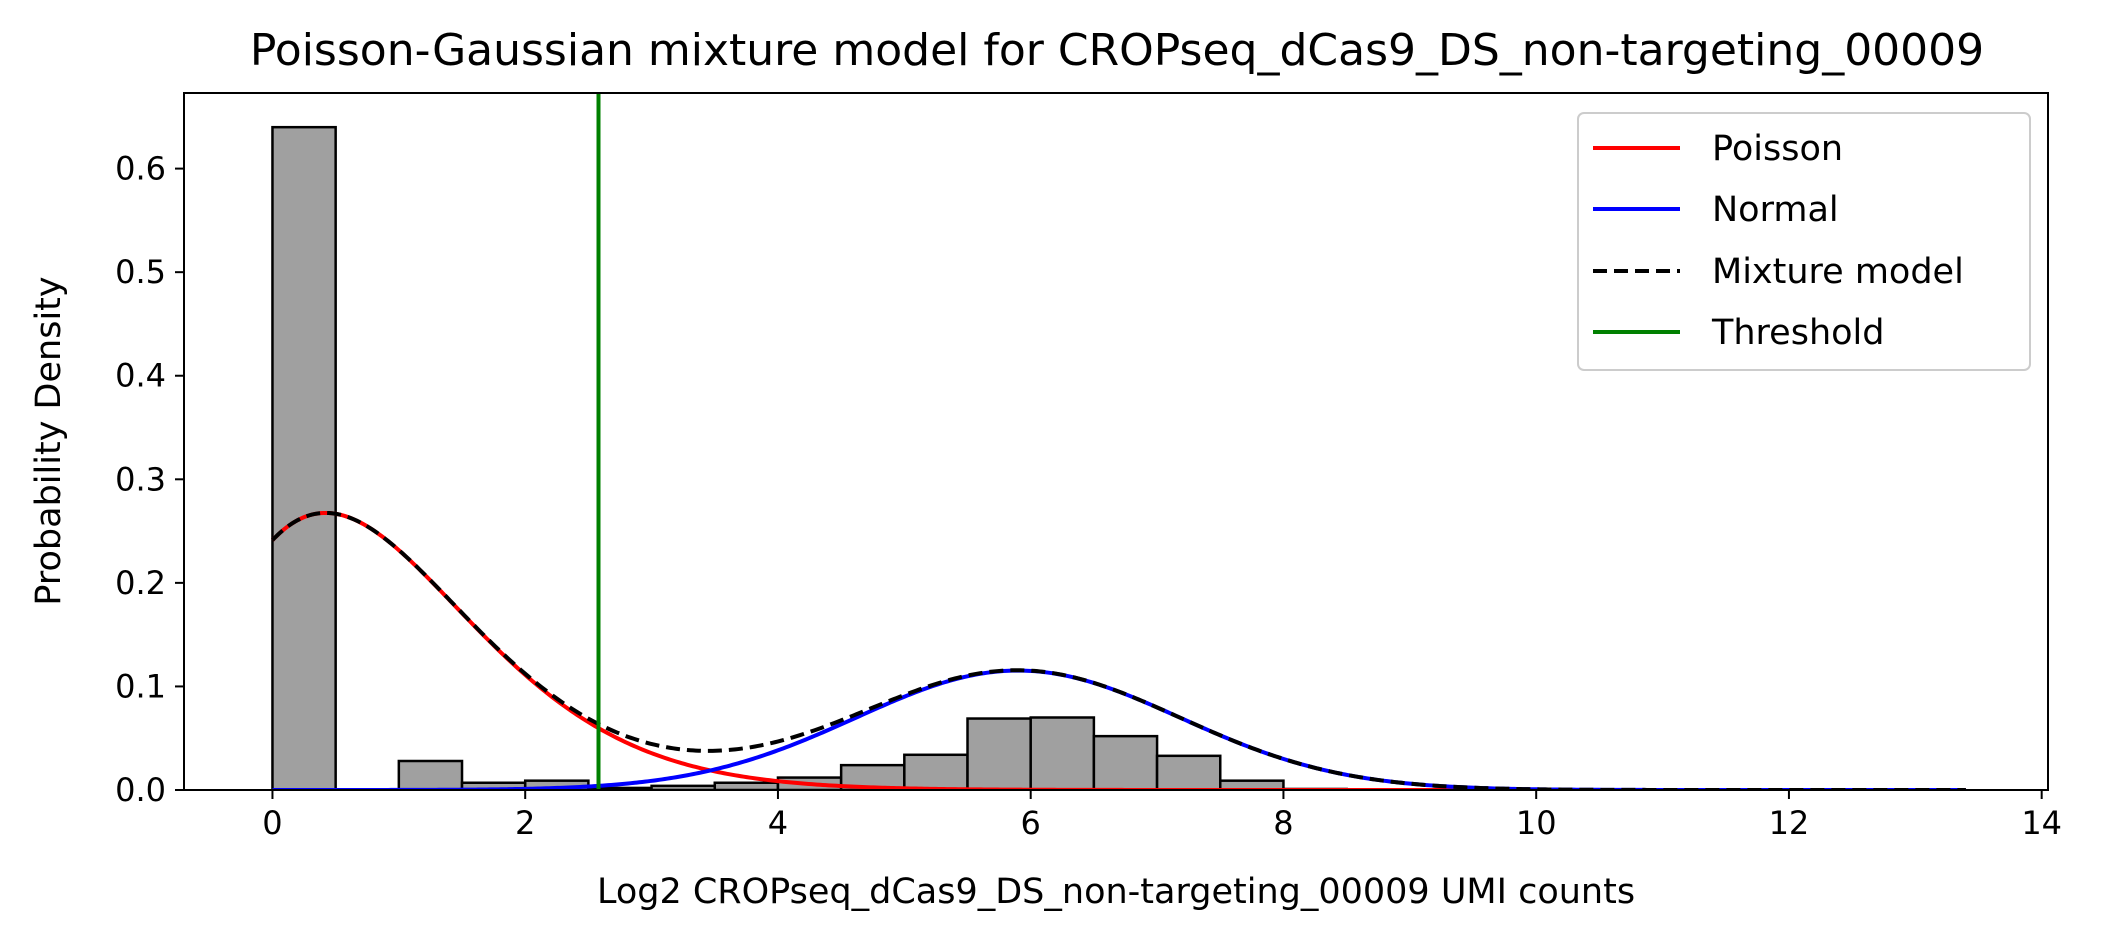 The image size is (2128, 942). What do you see at coordinates (1162, 816) in the screenshot?
I see `x-axis-ticks: 0 2 4 6 8 10 12 14` at bounding box center [1162, 816].